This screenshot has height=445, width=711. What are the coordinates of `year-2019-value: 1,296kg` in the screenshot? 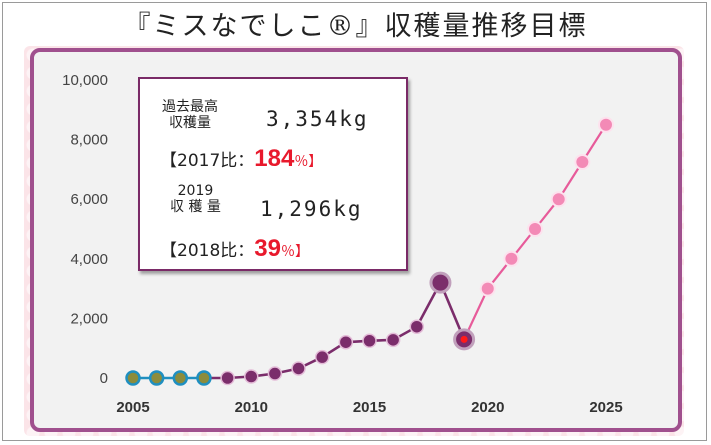 It's located at (311, 209).